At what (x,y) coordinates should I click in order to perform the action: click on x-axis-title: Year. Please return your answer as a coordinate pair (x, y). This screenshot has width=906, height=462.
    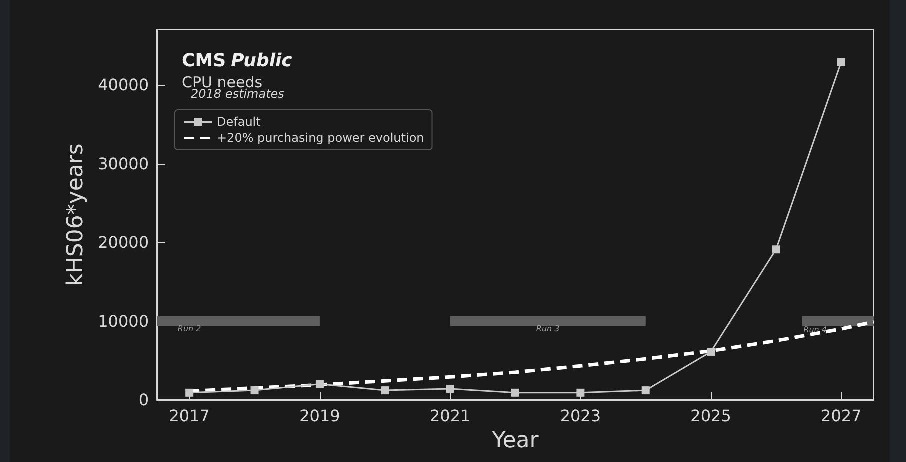
    Looking at the image, I should click on (515, 441).